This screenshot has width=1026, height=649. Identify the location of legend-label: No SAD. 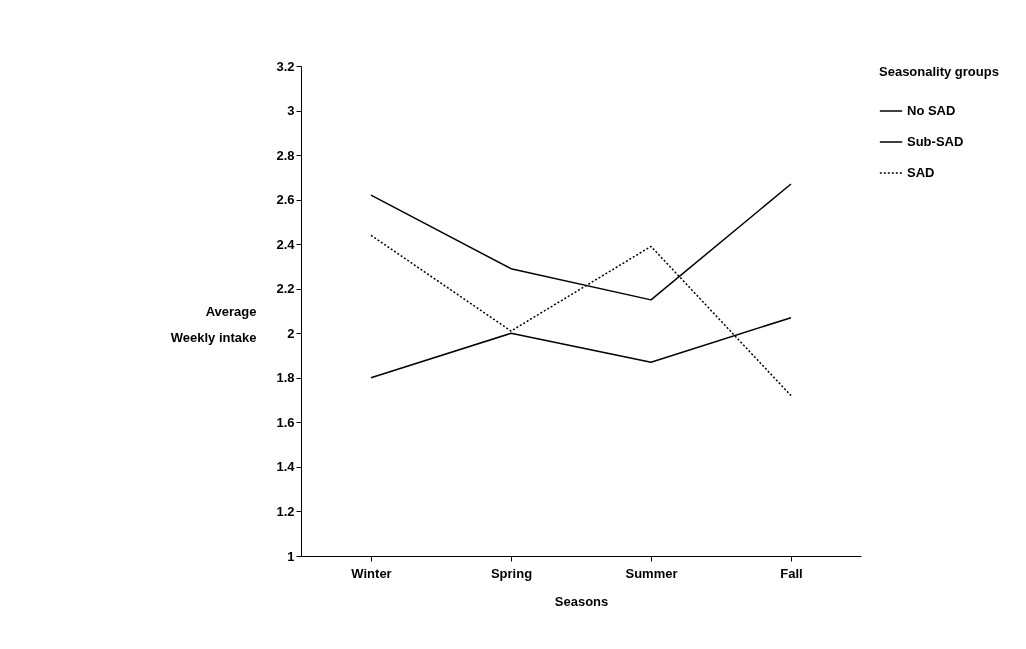
(931, 110).